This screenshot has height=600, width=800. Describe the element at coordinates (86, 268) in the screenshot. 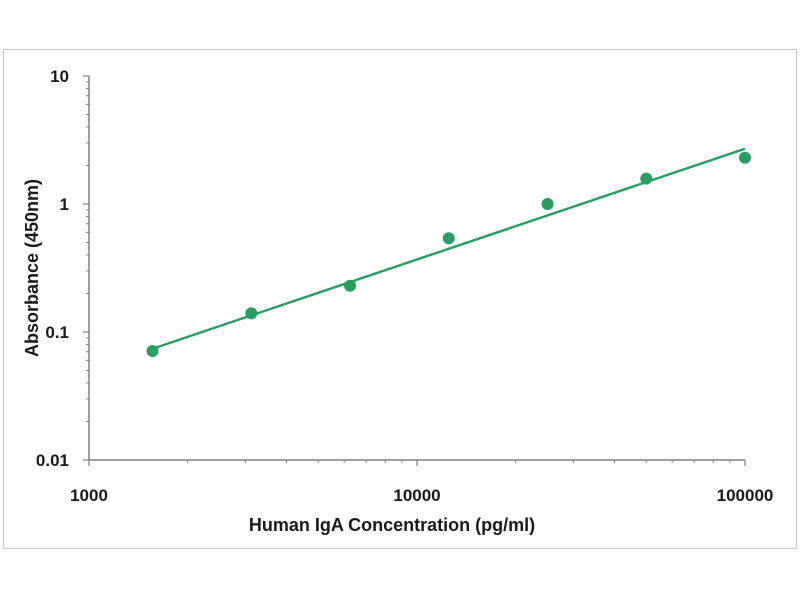

I see `y-tick-marks` at that location.